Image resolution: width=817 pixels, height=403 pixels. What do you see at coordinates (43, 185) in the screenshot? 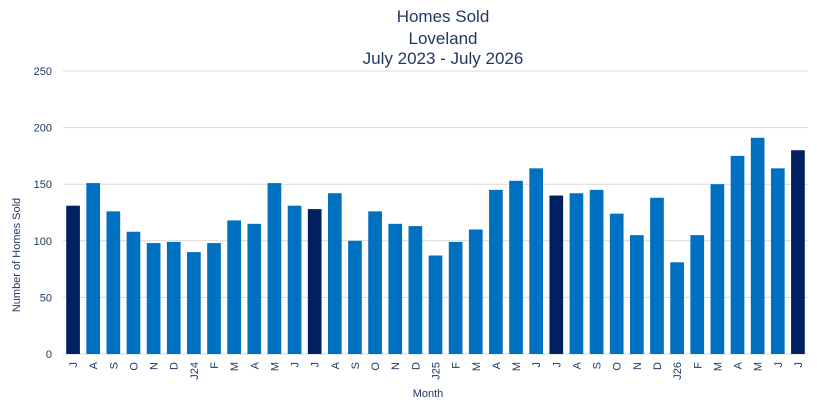
I see `y-tick-label: 150` at bounding box center [43, 185].